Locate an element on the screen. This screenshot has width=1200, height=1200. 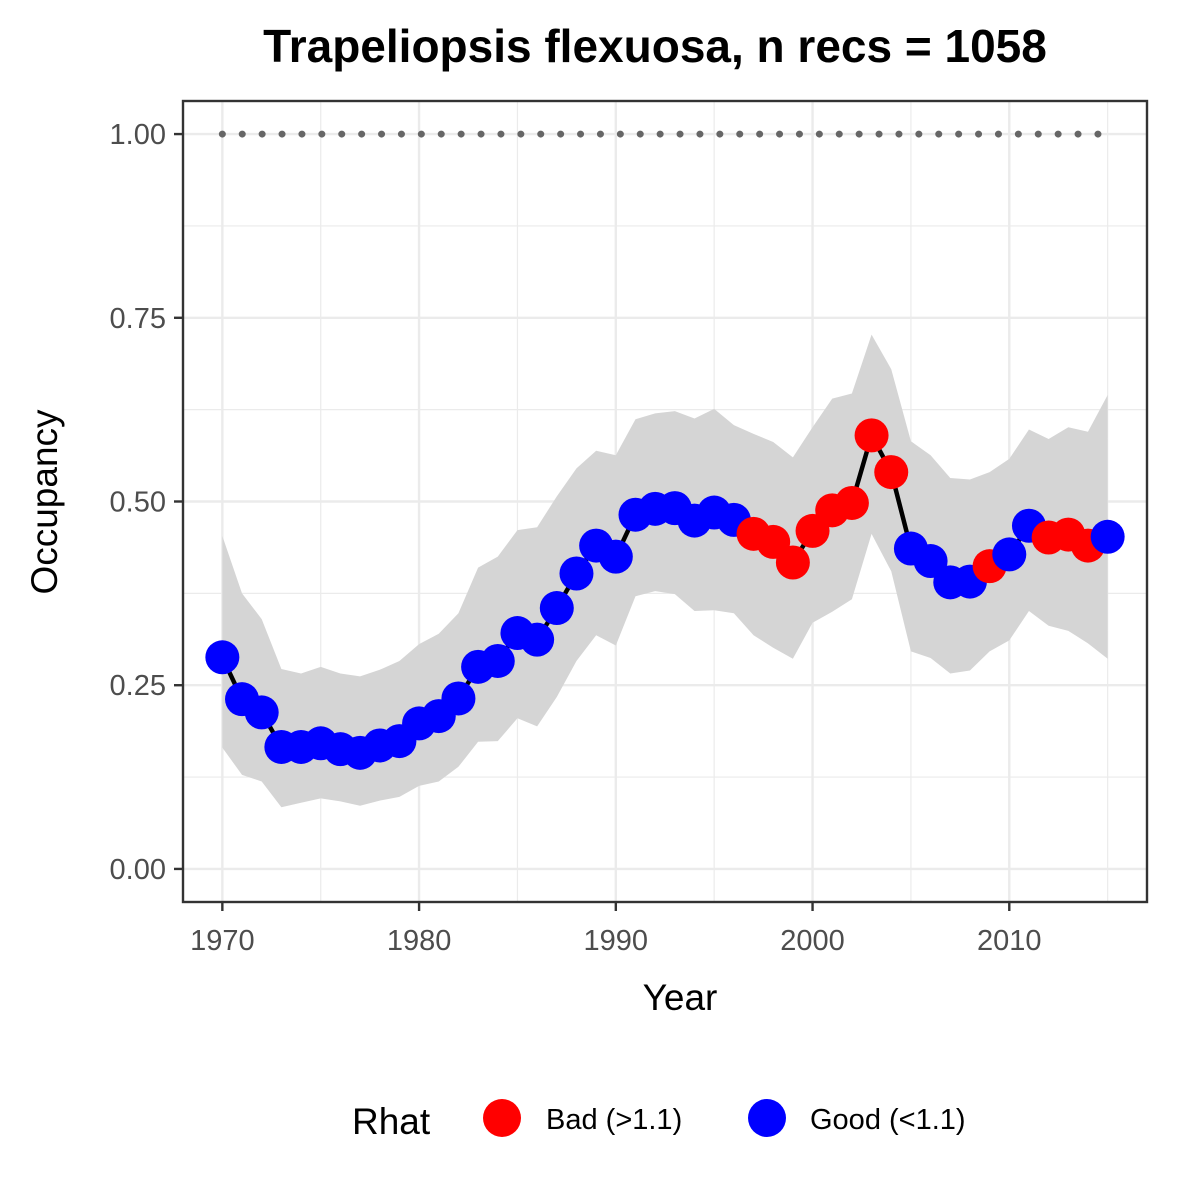
x-tick-label: 2000 is located at coordinates (812, 941).